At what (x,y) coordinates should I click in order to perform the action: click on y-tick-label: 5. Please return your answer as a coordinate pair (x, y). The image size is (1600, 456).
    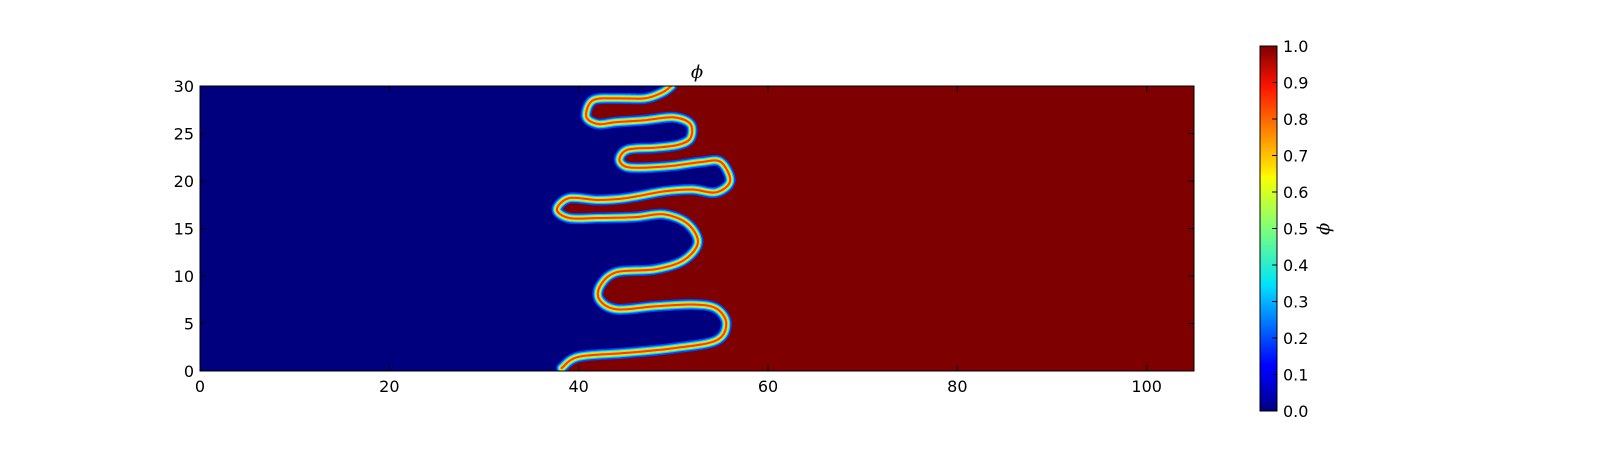
    Looking at the image, I should click on (189, 324).